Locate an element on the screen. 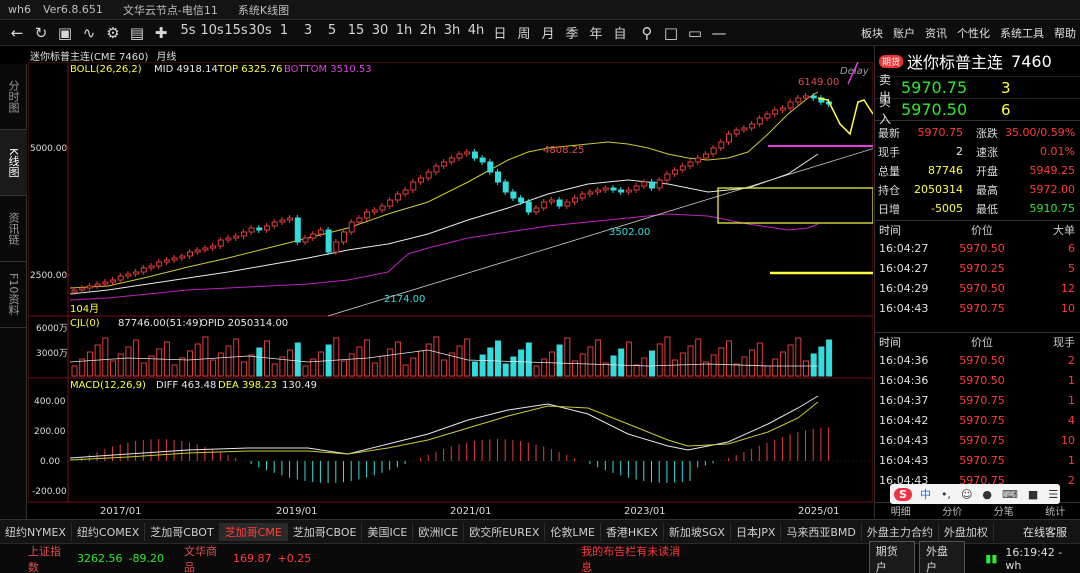 The image size is (1080, 573). menu-item-4: 系统工具 is located at coordinates (1022, 33).